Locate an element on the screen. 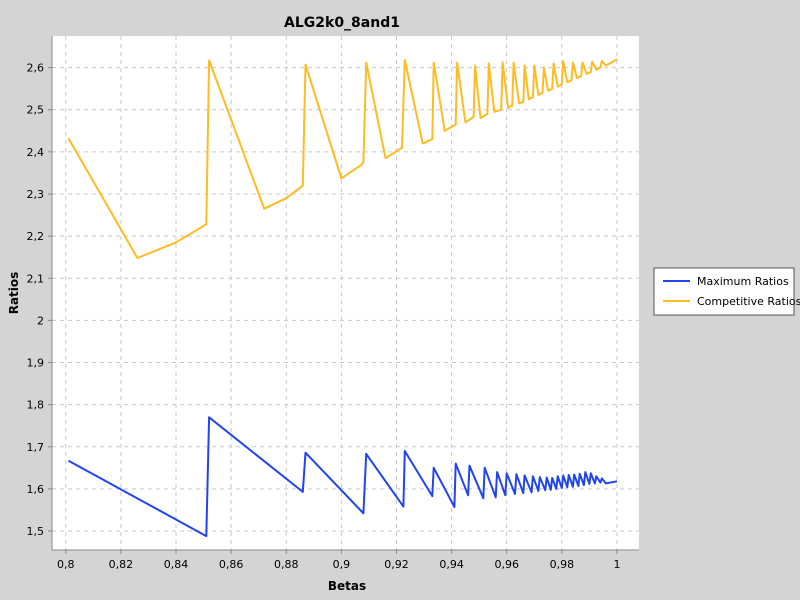 This screenshot has width=800, height=600. legend-entry-competitive-ratios: Competitive Ratios is located at coordinates (748, 301).